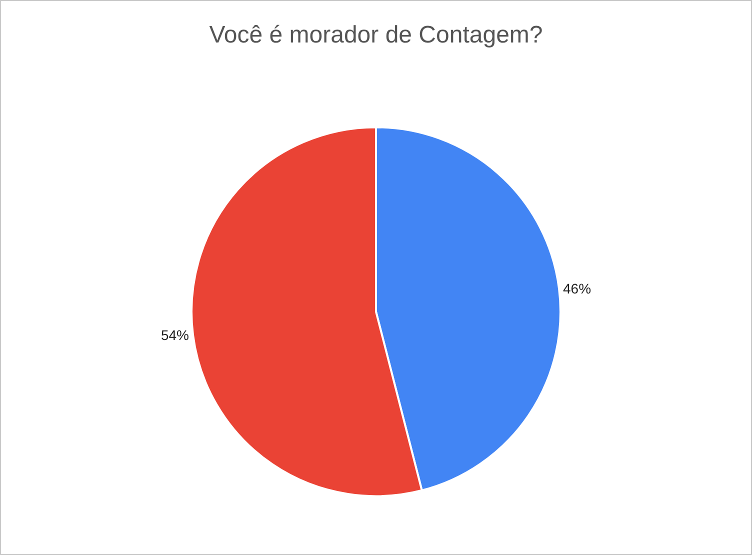 The height and width of the screenshot is (555, 752). Describe the element at coordinates (376, 35) in the screenshot. I see `chart-title: Você é morador de Contagem?` at that location.